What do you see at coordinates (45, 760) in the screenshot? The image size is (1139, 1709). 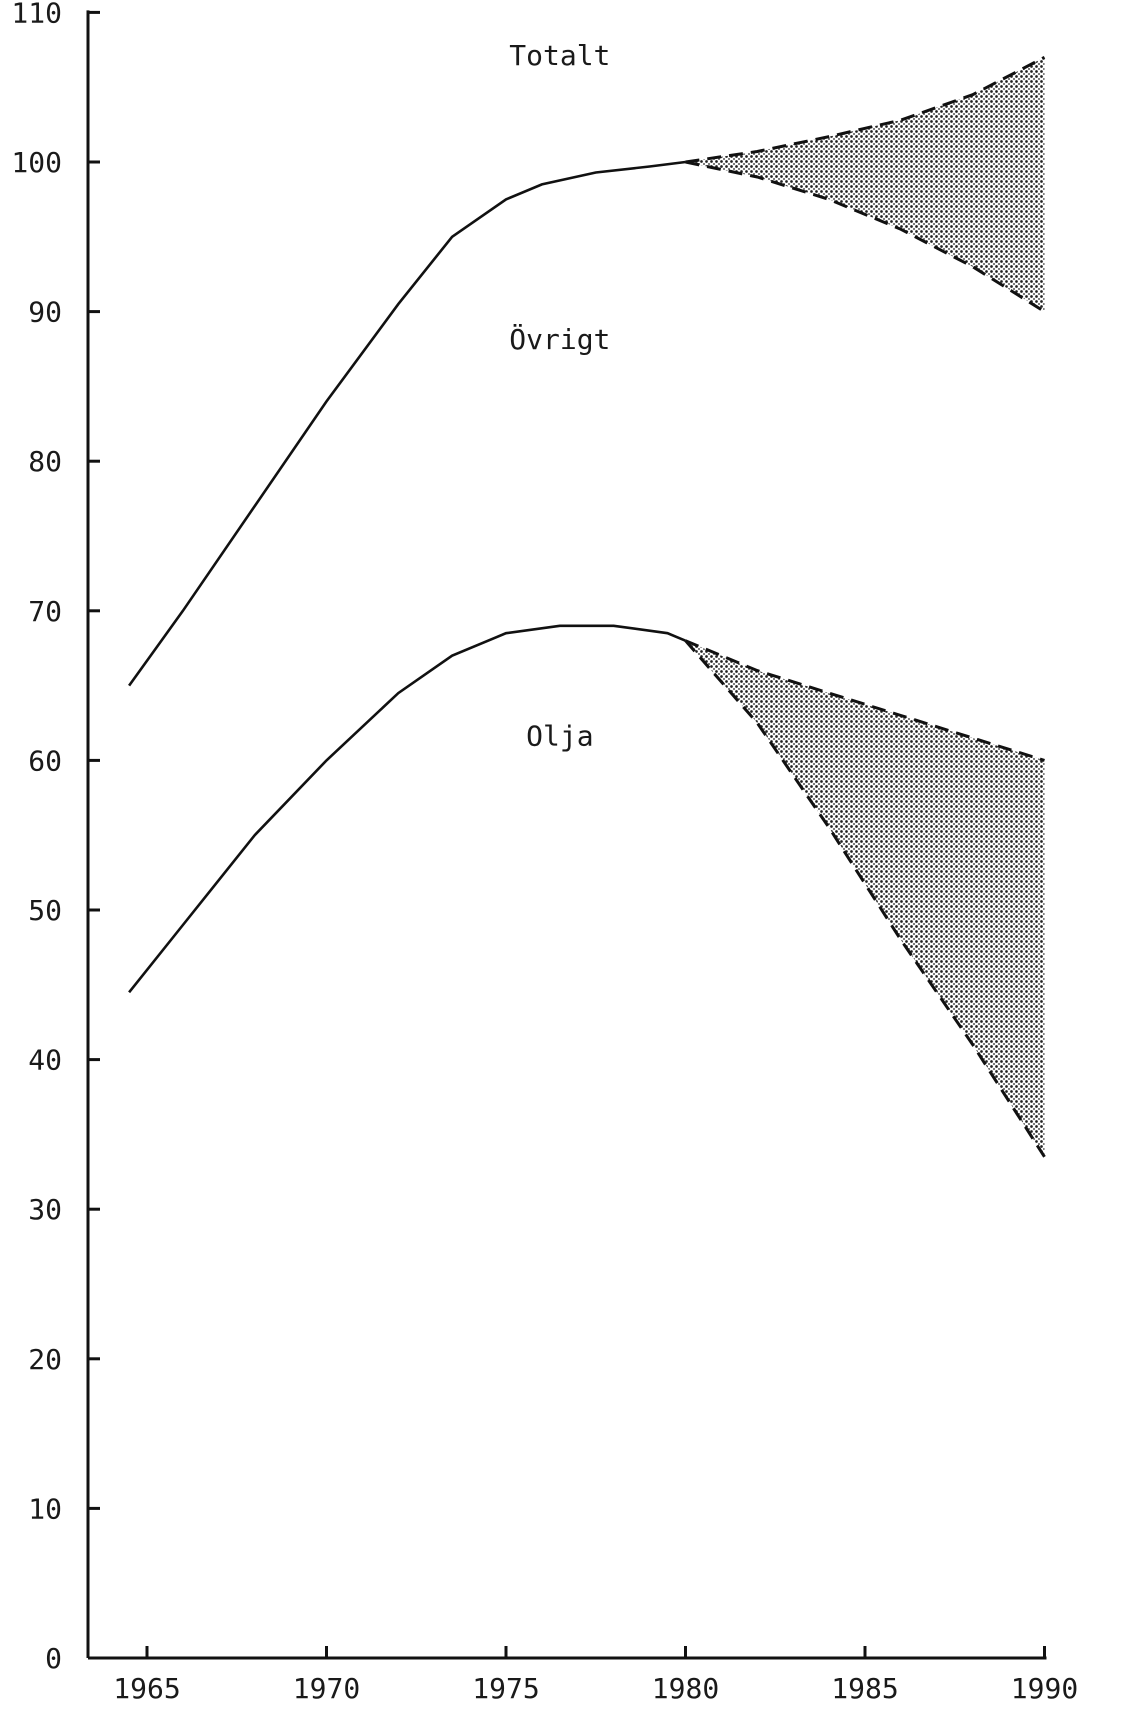 I see `y-tick-label: 60` at bounding box center [45, 760].